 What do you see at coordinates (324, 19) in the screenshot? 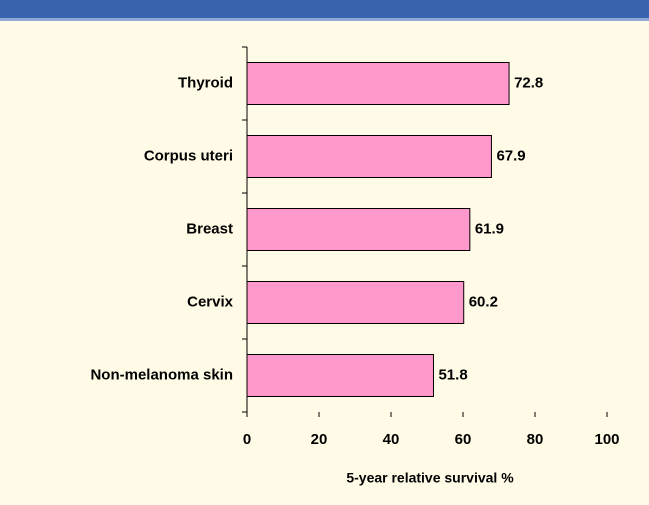
I see `header-stripe` at bounding box center [324, 19].